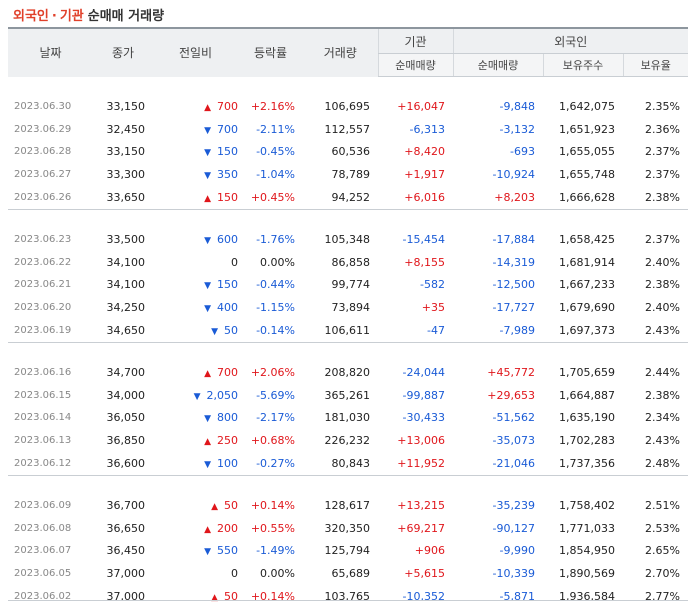 The width and height of the screenshot is (693, 608). Describe the element at coordinates (415, 65) in the screenshot. I see `header-inst-net: 순매매량` at that location.